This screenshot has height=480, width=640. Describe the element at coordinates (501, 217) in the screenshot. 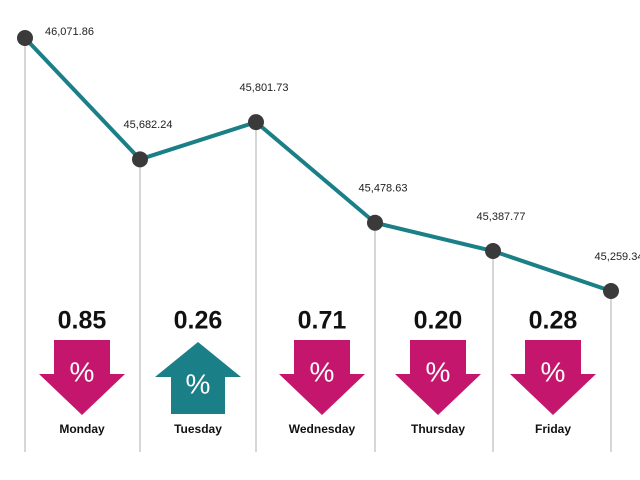

I see `value-label: 45,387.77` at that location.